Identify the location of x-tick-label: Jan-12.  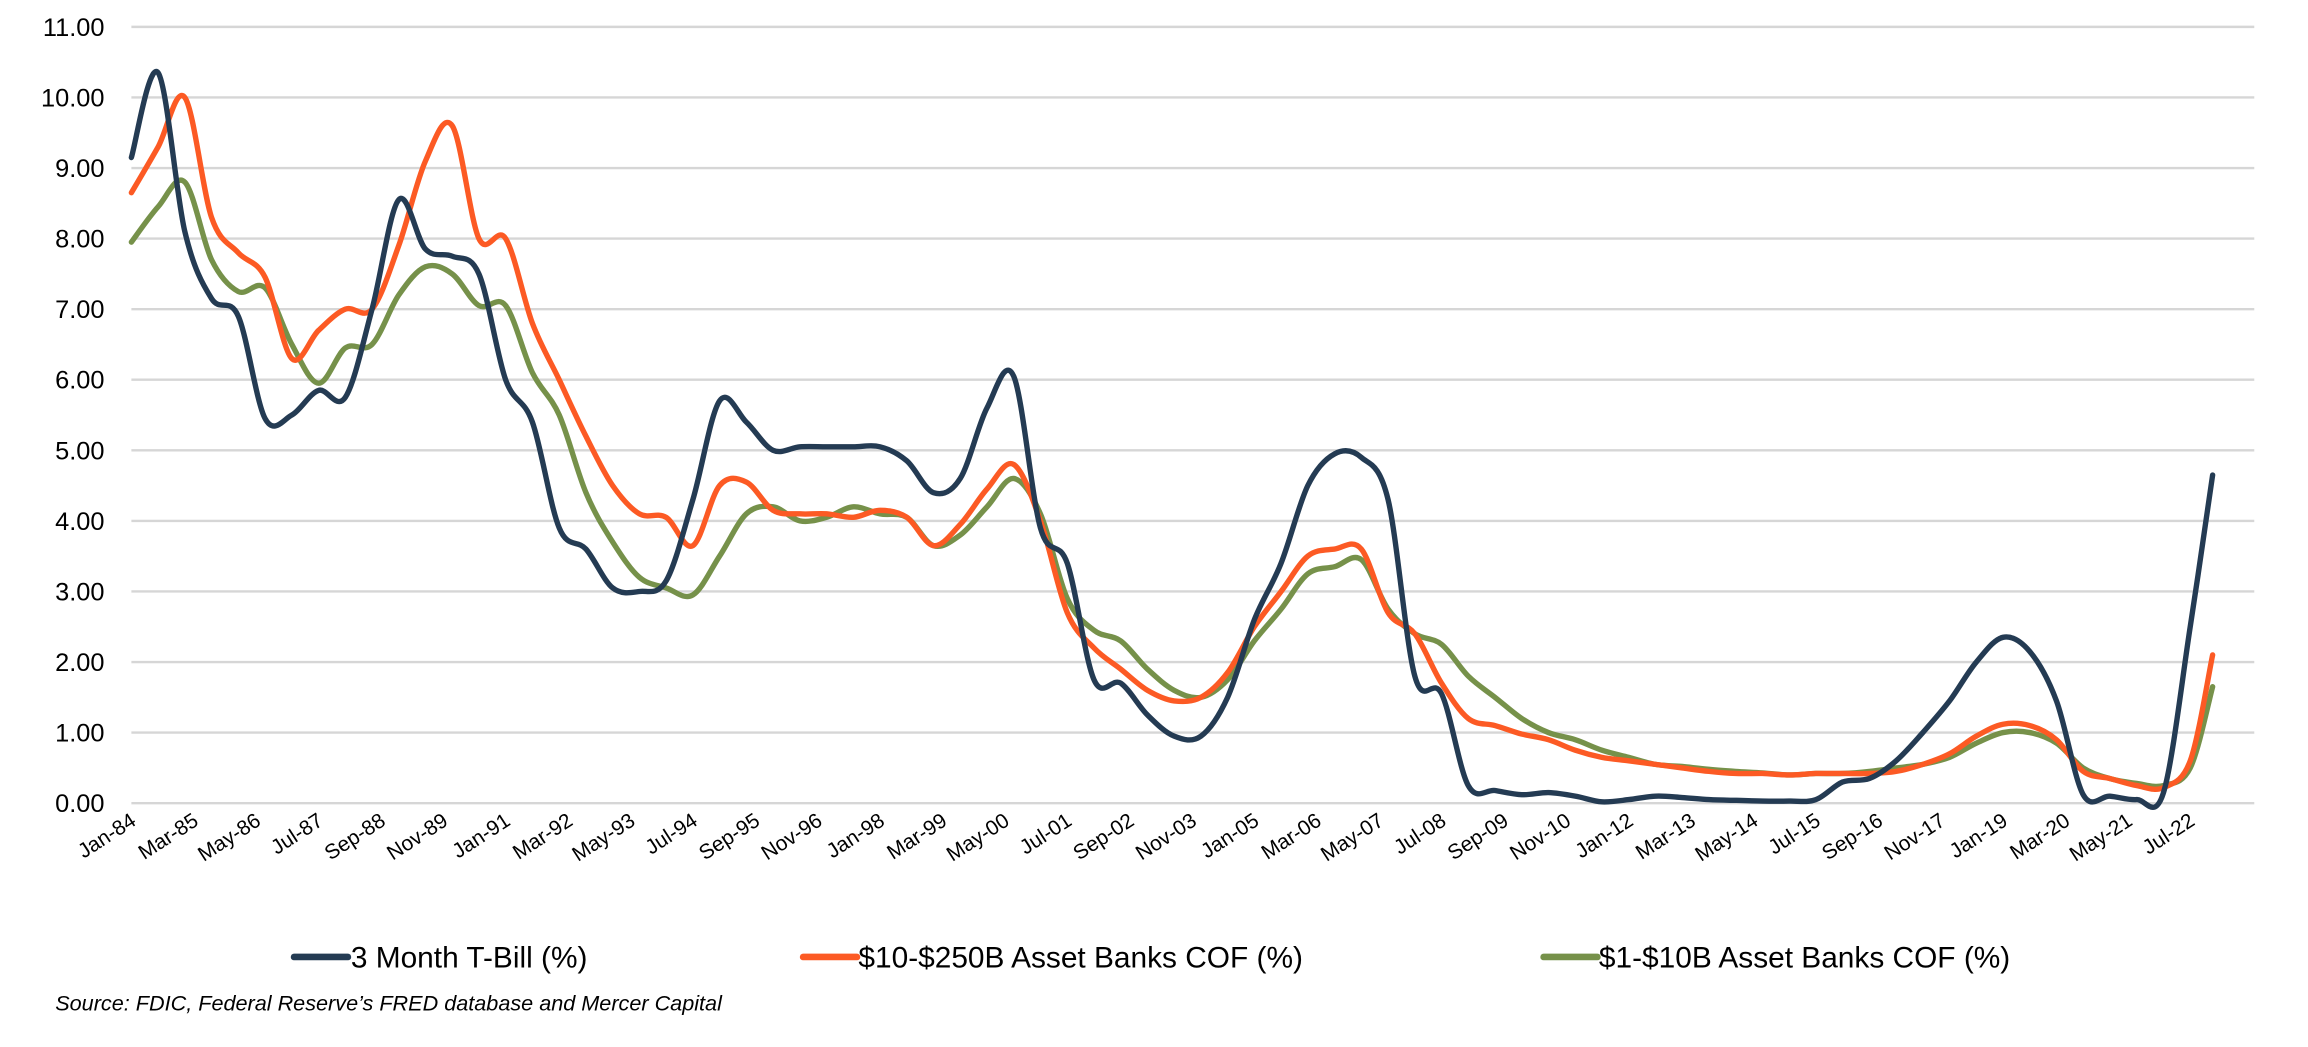
(1604, 836).